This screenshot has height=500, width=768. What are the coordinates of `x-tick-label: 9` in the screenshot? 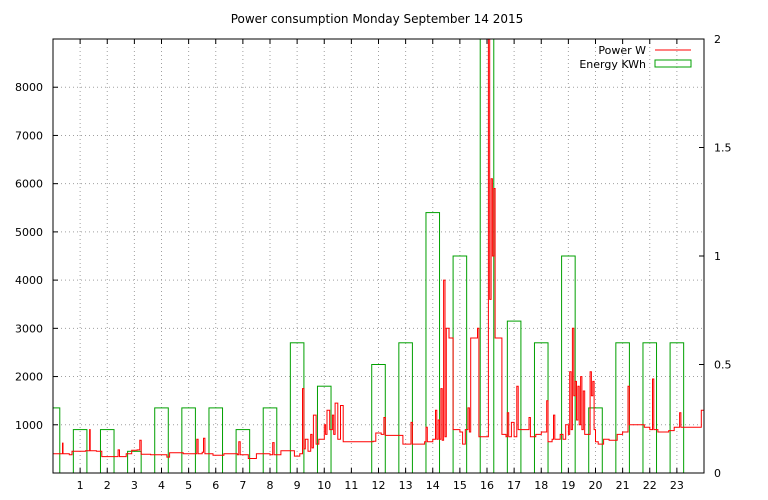 It's located at (297, 485).